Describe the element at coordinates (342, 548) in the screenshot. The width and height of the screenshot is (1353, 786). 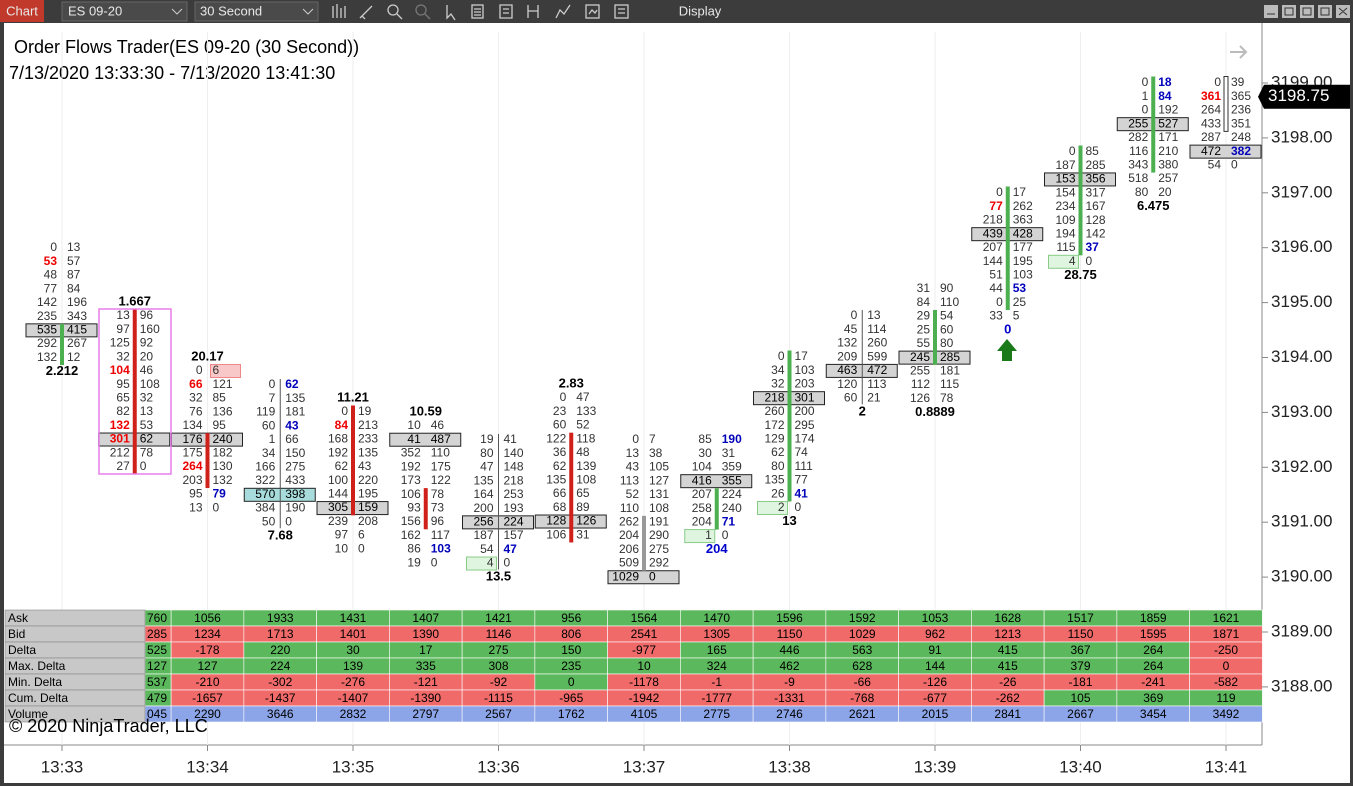
I see `bid-volume: 10` at that location.